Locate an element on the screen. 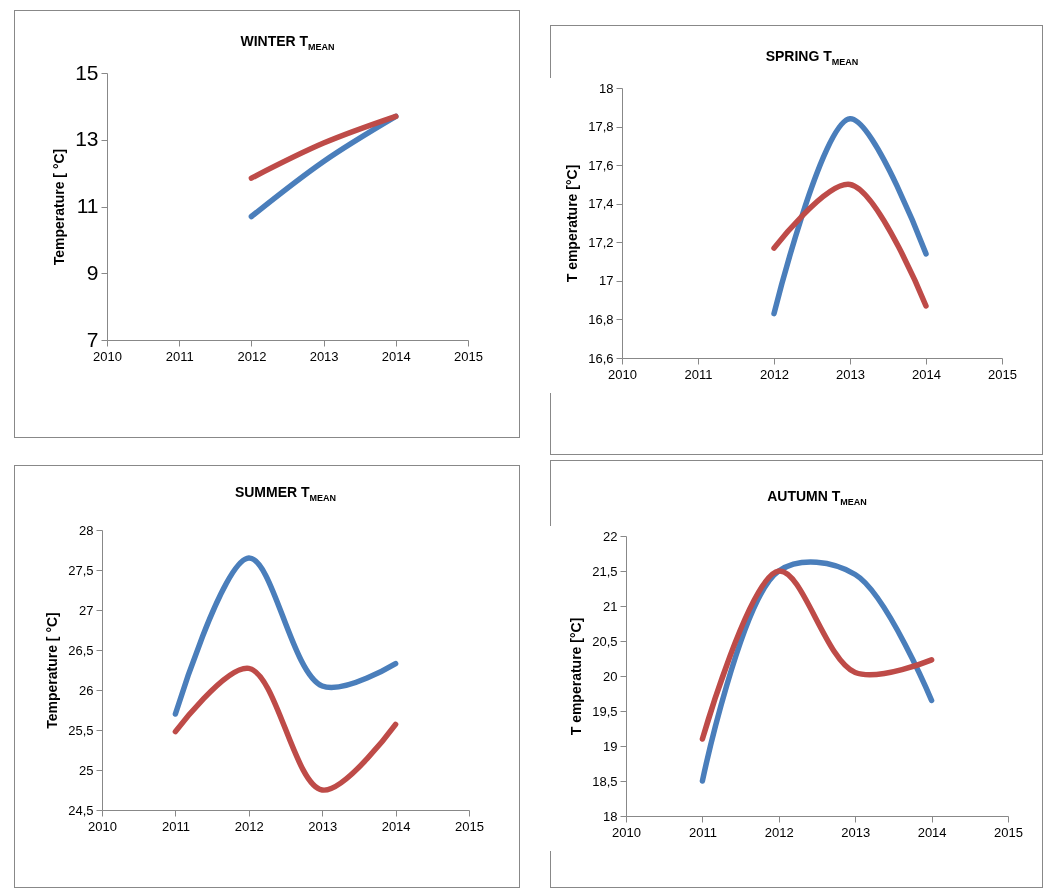 The image size is (1043, 888). y-tick-label: 18,5 is located at coordinates (605, 781).